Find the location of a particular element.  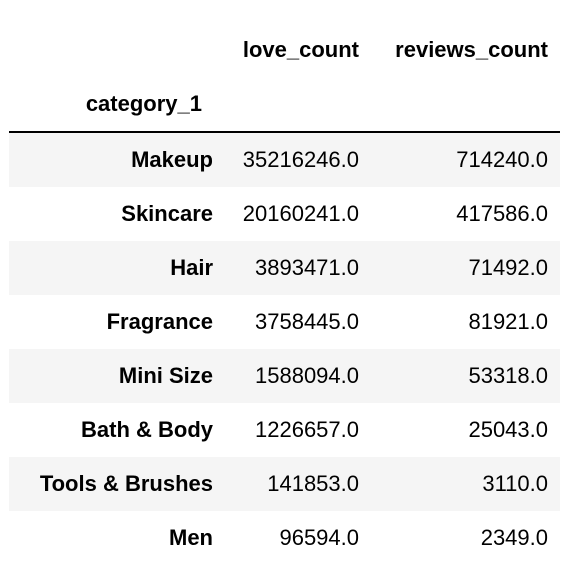

table-row: Makeup 35216246.0 714240.0 is located at coordinates (284, 159).